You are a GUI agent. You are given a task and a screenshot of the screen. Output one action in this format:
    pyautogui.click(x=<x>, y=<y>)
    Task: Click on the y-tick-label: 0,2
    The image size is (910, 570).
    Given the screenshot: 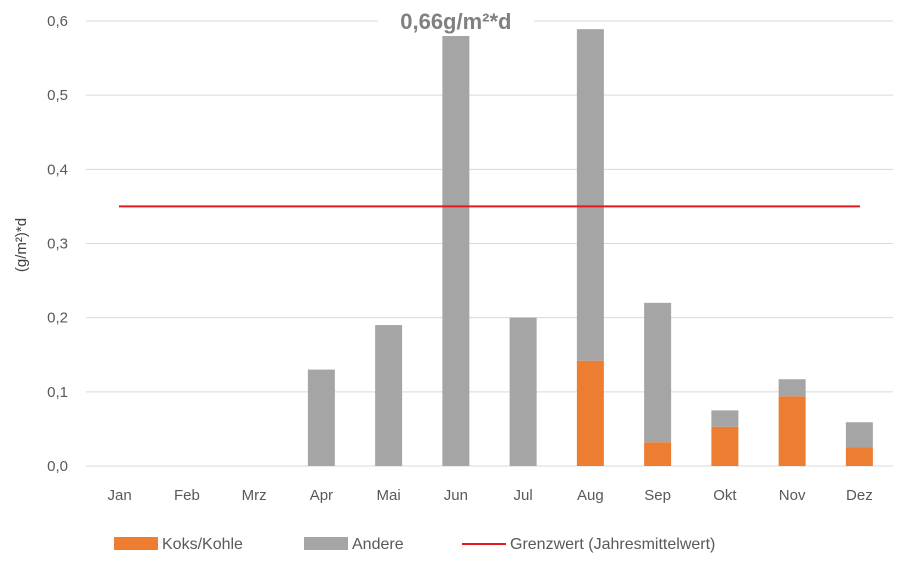 What is the action you would take?
    pyautogui.click(x=57, y=318)
    